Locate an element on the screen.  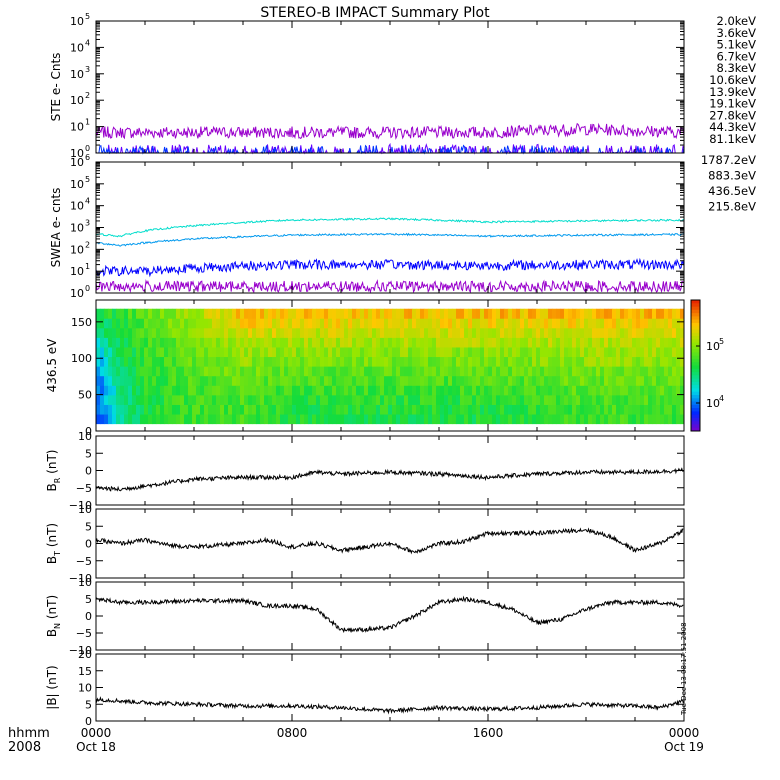
y-tick-label: 10 is located at coordinates (77, 153).